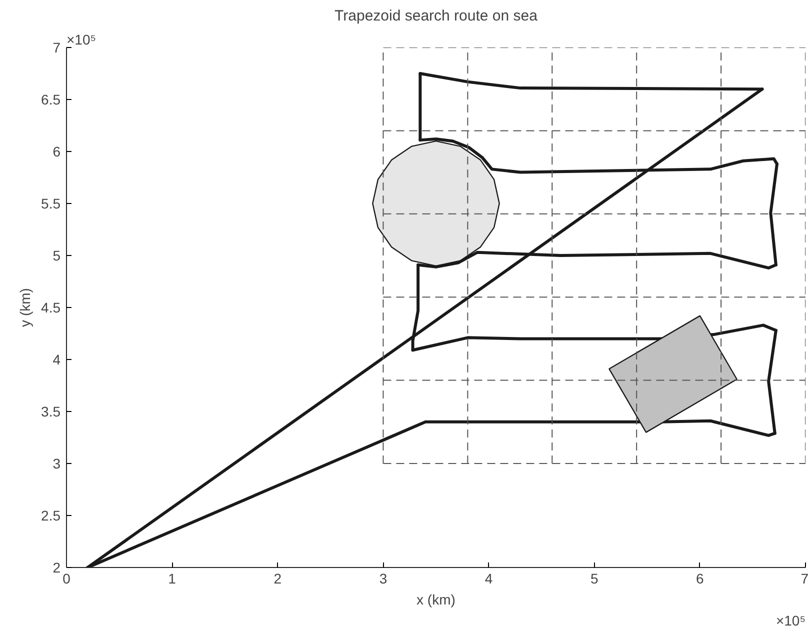 The width and height of the screenshot is (808, 636). Describe the element at coordinates (51, 412) in the screenshot. I see `y-tick-label: 3.5` at that location.